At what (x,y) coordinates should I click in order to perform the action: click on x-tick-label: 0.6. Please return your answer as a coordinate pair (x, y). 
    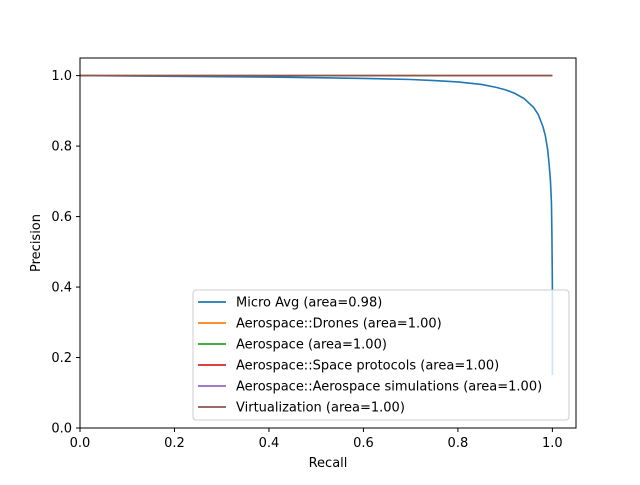
    Looking at the image, I should click on (363, 443).